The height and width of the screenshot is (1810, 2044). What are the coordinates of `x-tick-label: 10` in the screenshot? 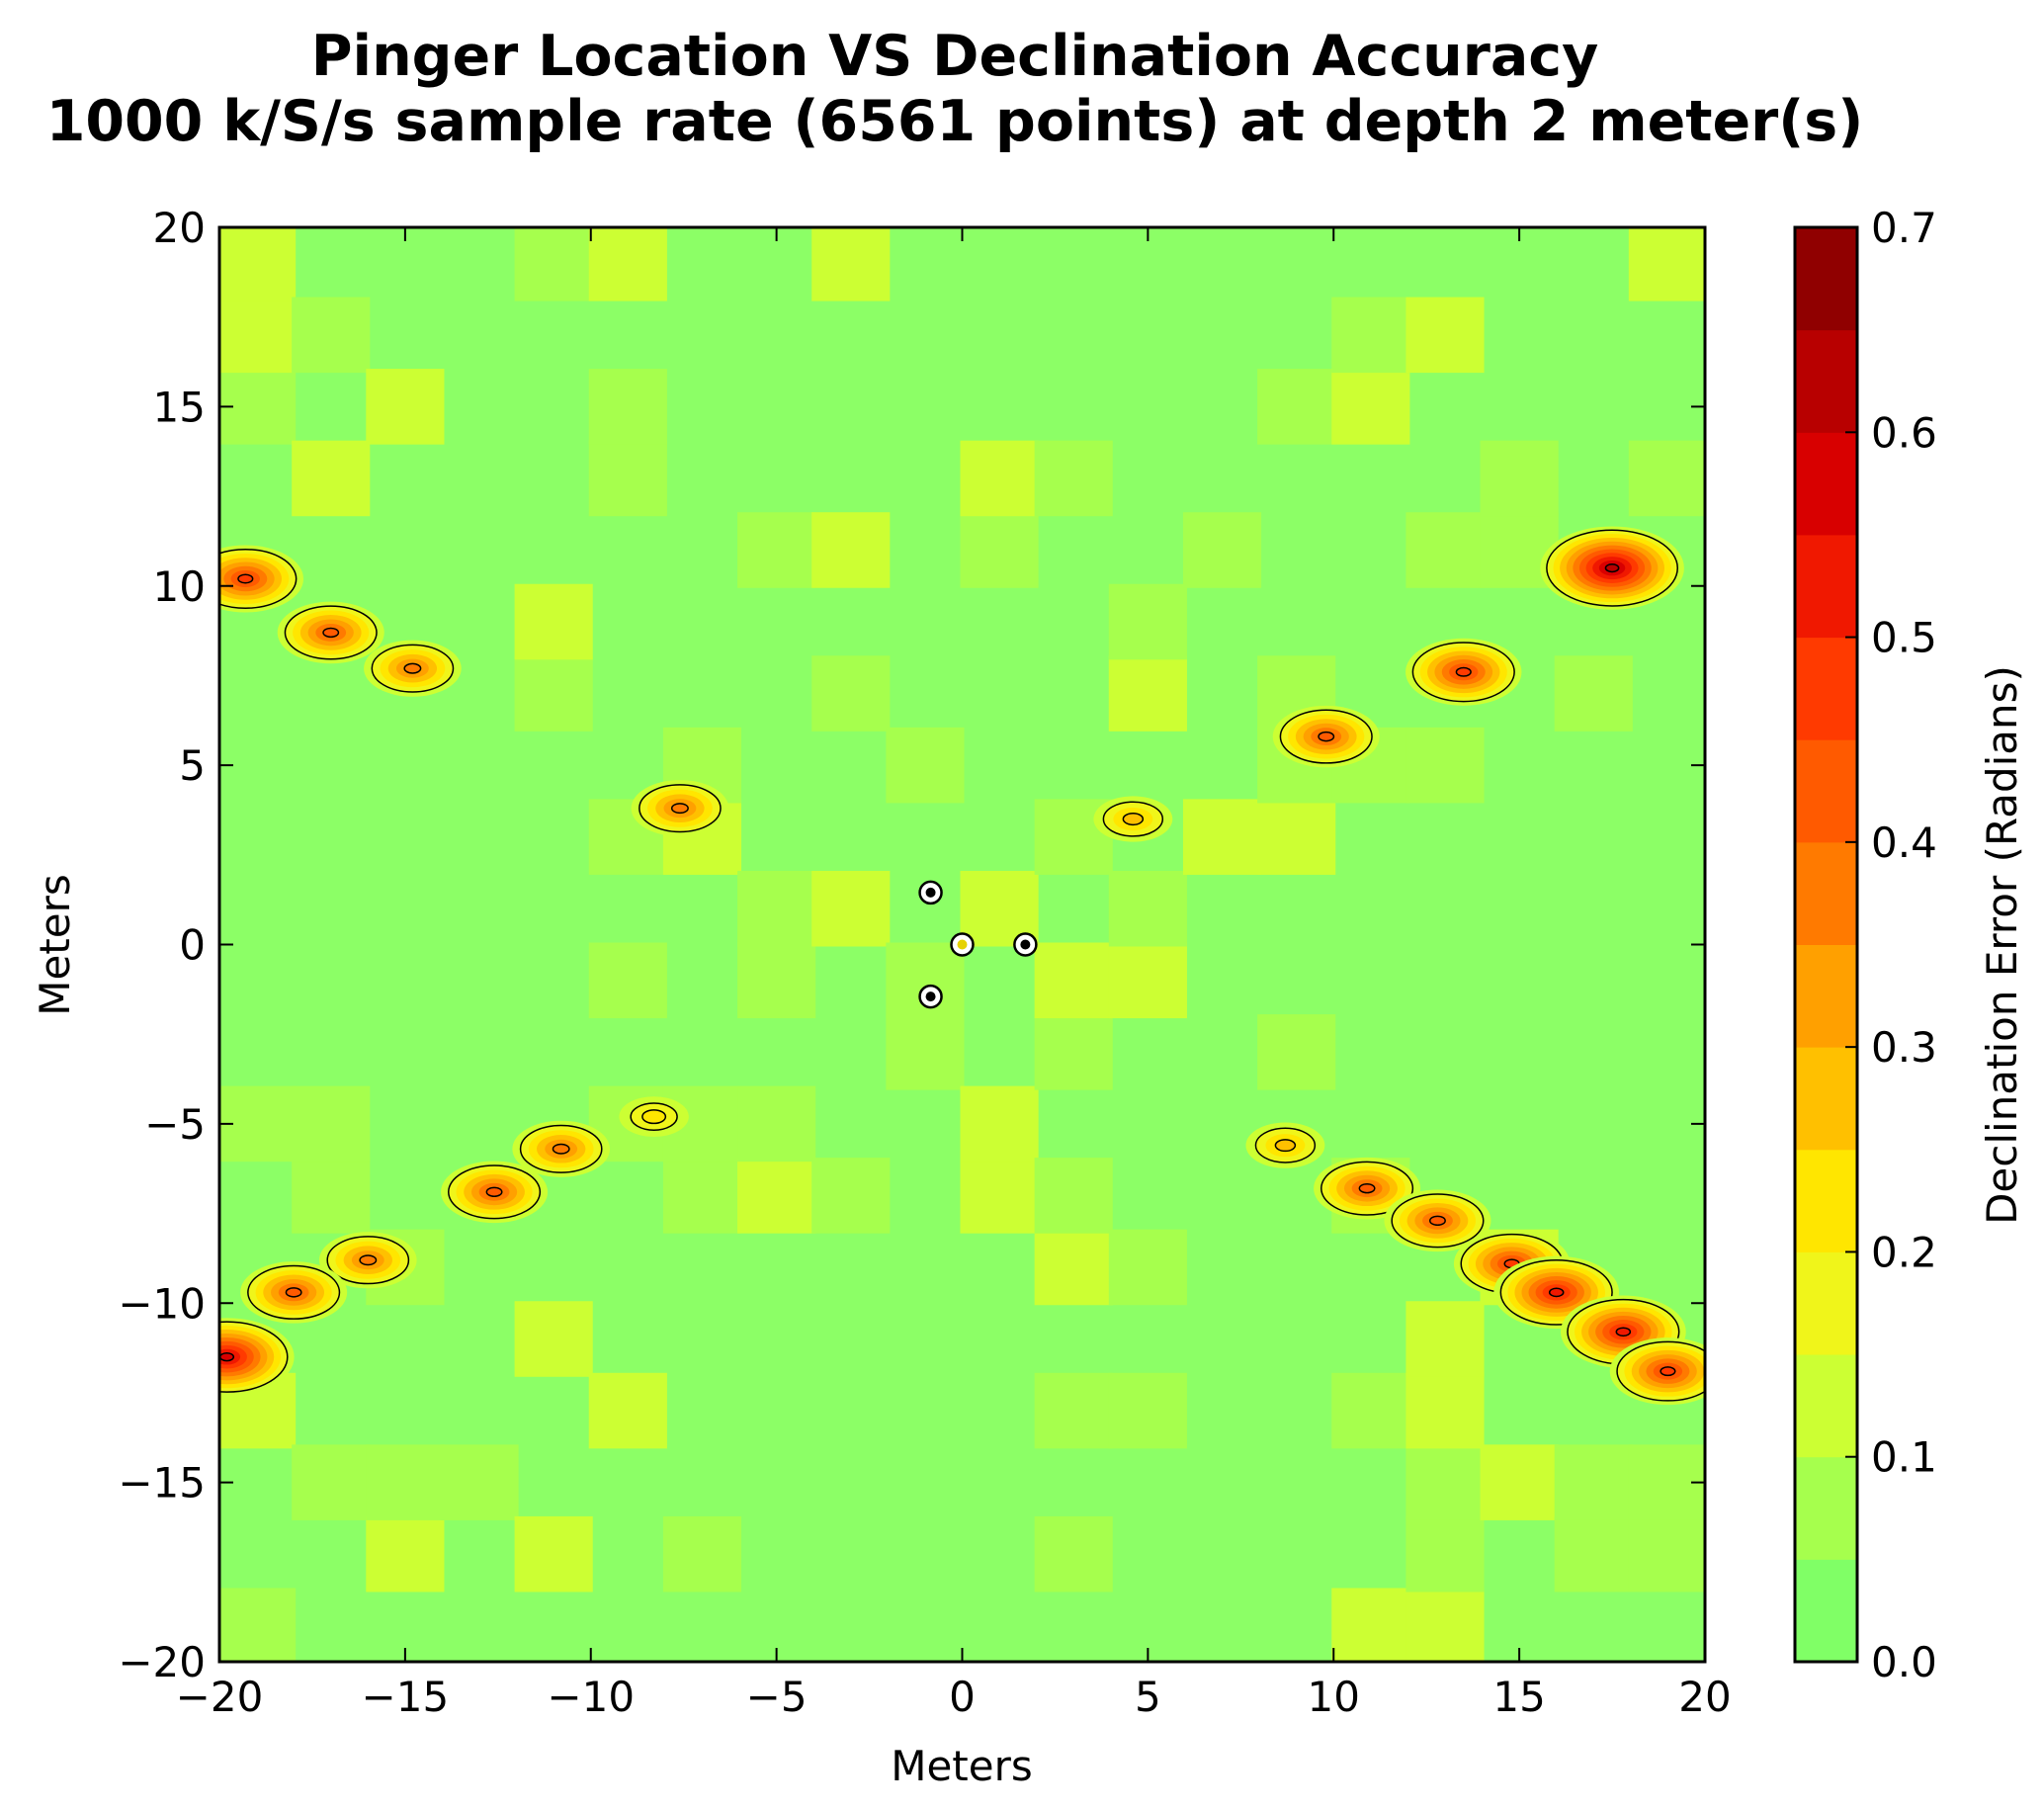 It's located at (1334, 1697).